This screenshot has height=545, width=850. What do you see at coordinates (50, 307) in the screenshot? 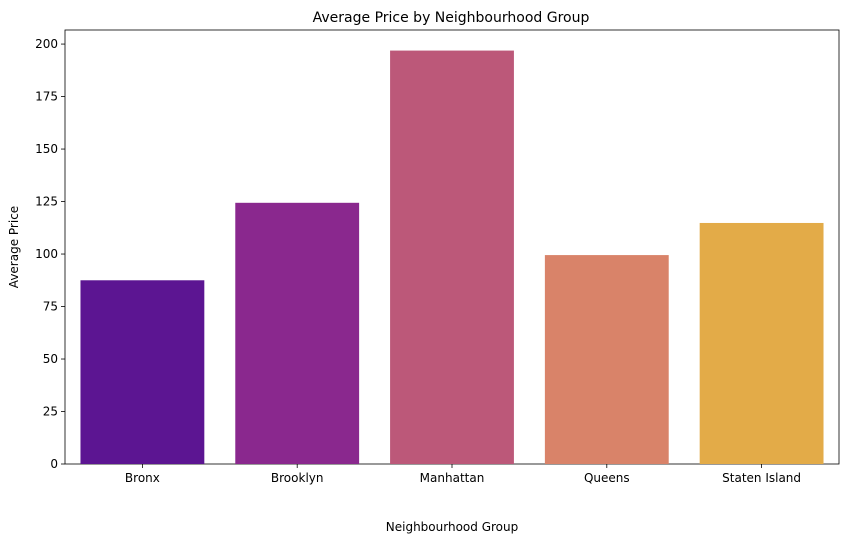
I see `y-tick-label: 75` at bounding box center [50, 307].